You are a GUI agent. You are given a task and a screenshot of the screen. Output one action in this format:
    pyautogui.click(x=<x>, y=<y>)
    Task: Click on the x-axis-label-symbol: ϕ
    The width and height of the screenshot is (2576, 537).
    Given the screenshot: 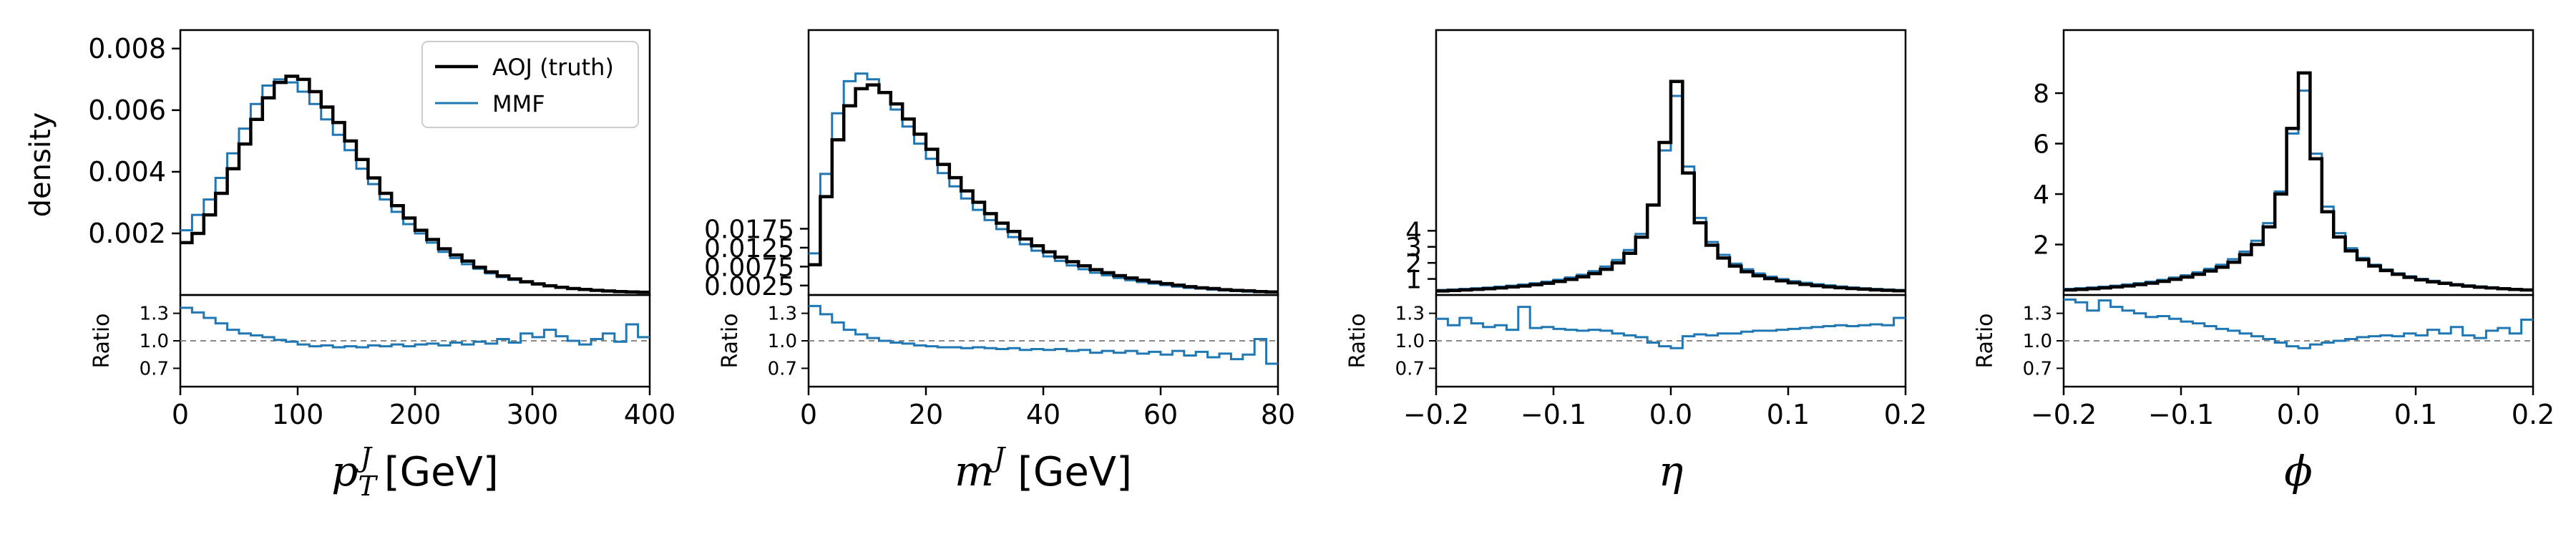 What is the action you would take?
    pyautogui.click(x=2298, y=471)
    